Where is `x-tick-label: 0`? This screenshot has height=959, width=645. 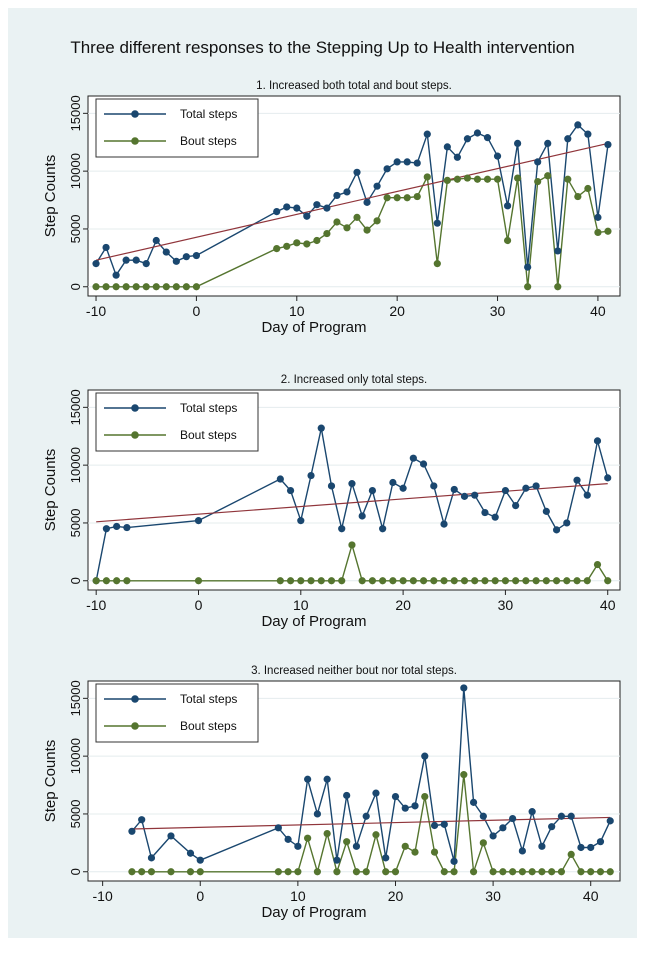
x-tick-label: 0 is located at coordinates (199, 605).